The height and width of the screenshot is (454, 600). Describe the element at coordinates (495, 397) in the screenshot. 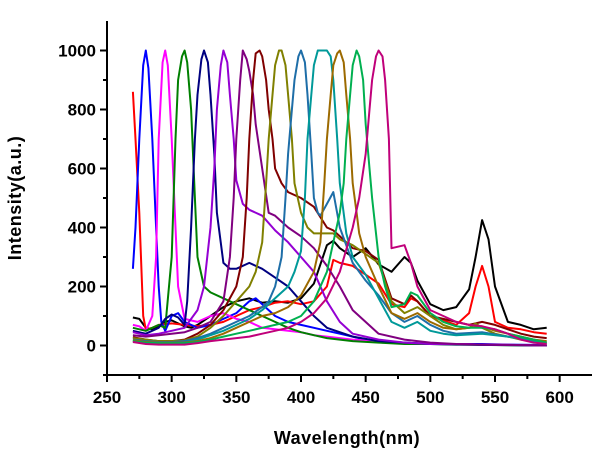

I see `x-tick-label: 550` at that location.